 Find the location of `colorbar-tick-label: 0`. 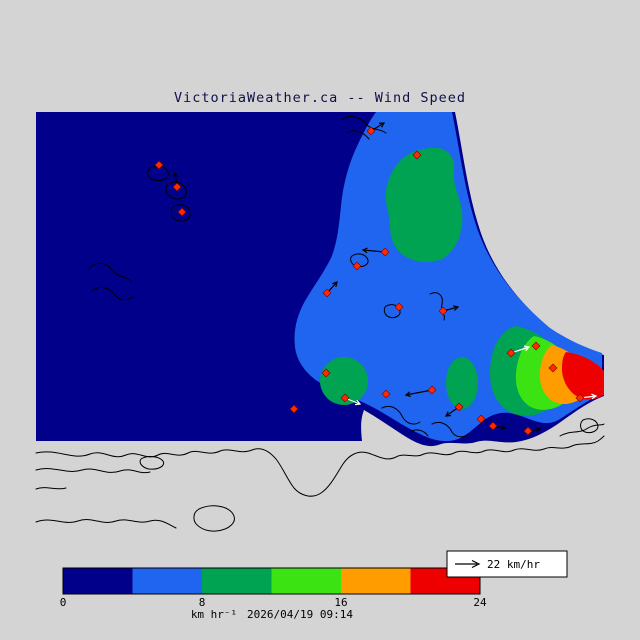

colorbar-tick-label: 0 is located at coordinates (63, 602).